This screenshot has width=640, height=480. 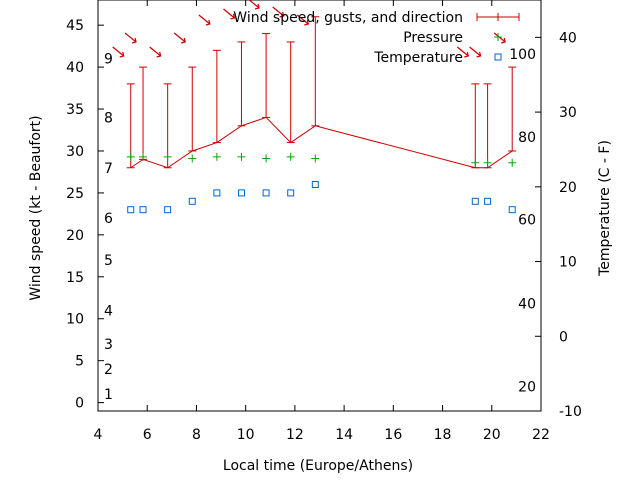 What do you see at coordinates (522, 55) in the screenshot?
I see `fahrenheit-label: 100` at bounding box center [522, 55].